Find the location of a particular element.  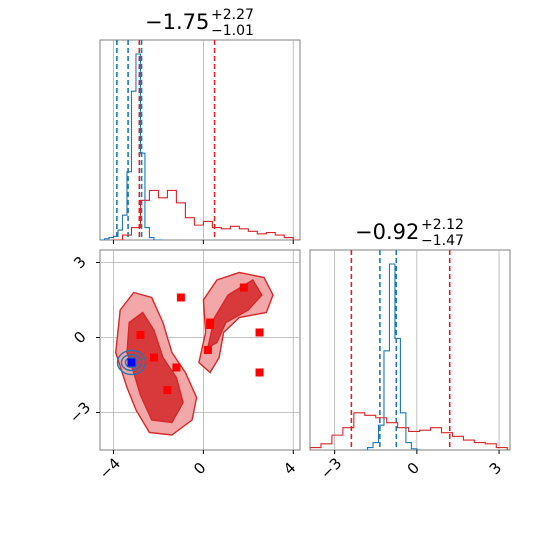

bottom-right-hist-blue is located at coordinates (392, 356).